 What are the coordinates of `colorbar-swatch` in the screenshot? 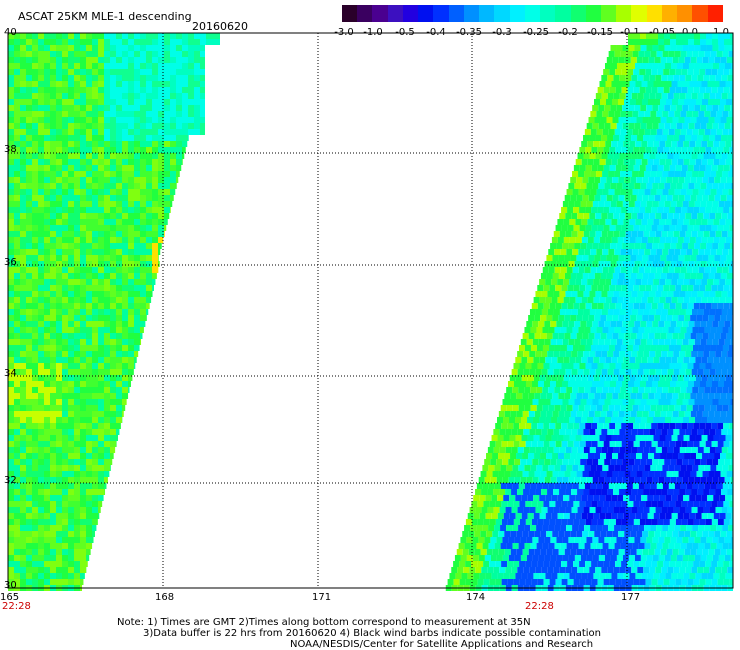 It's located at (350, 13).